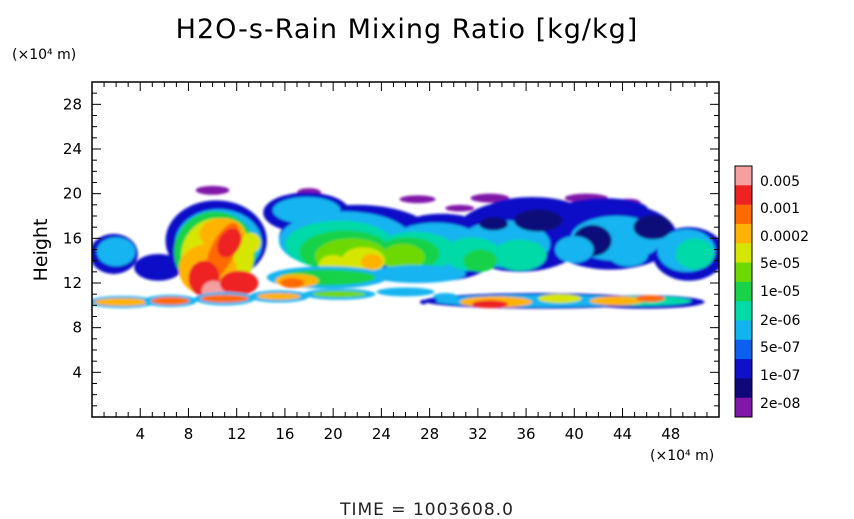 Image resolution: width=854 pixels, height=519 pixels. What do you see at coordinates (77, 372) in the screenshot?
I see `y-tick-label: 4` at bounding box center [77, 372].